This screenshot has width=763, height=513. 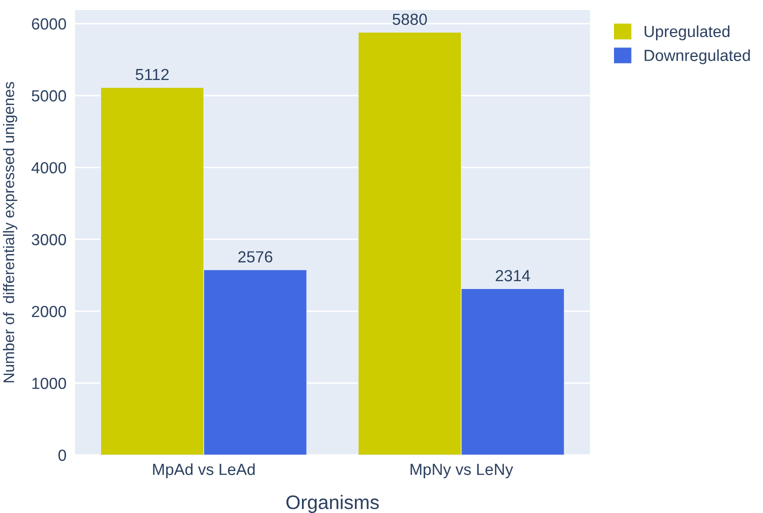 I want to click on y-tick-label: 2000, so click(x=49, y=312).